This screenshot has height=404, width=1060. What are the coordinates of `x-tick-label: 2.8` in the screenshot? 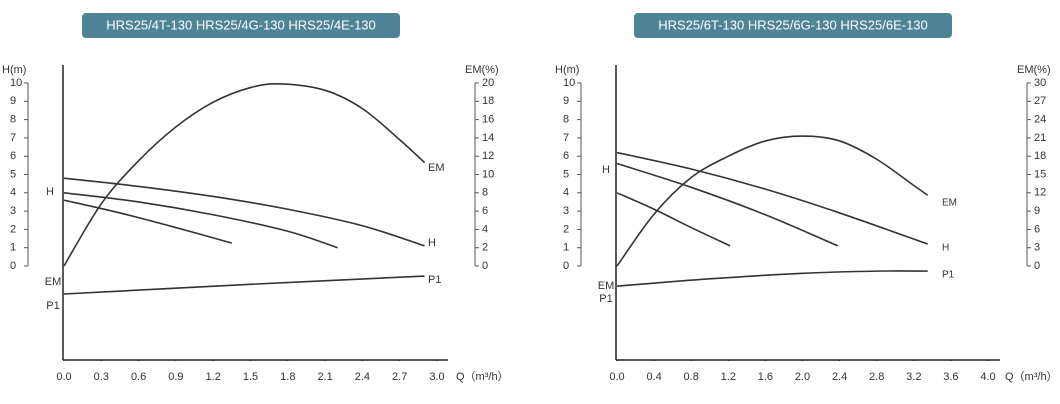 It's located at (876, 377).